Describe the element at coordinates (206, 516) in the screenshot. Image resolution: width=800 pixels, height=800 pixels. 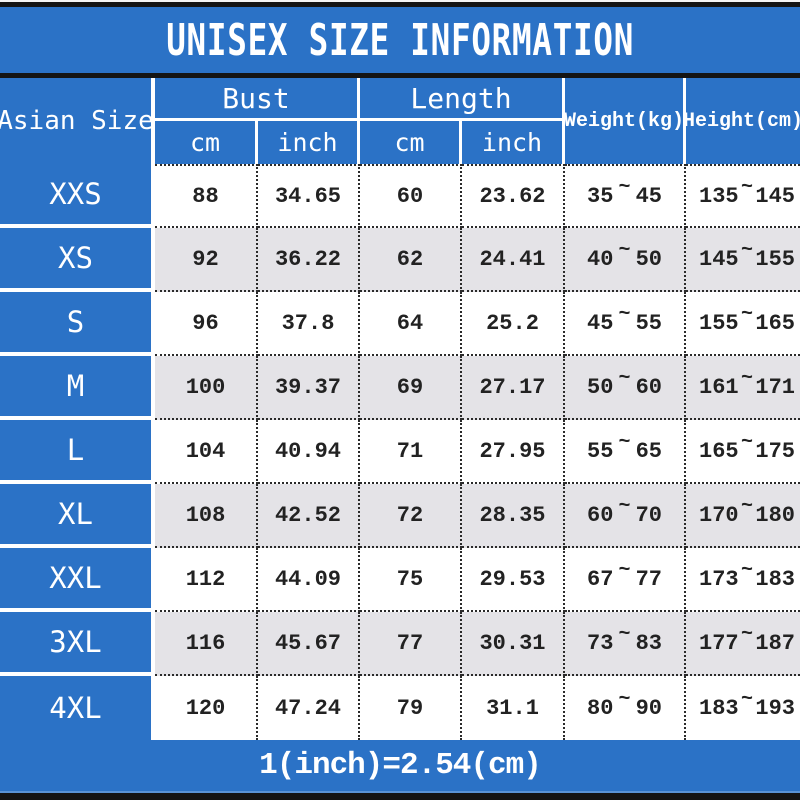
I see `bust-cm-value: 108` at that location.